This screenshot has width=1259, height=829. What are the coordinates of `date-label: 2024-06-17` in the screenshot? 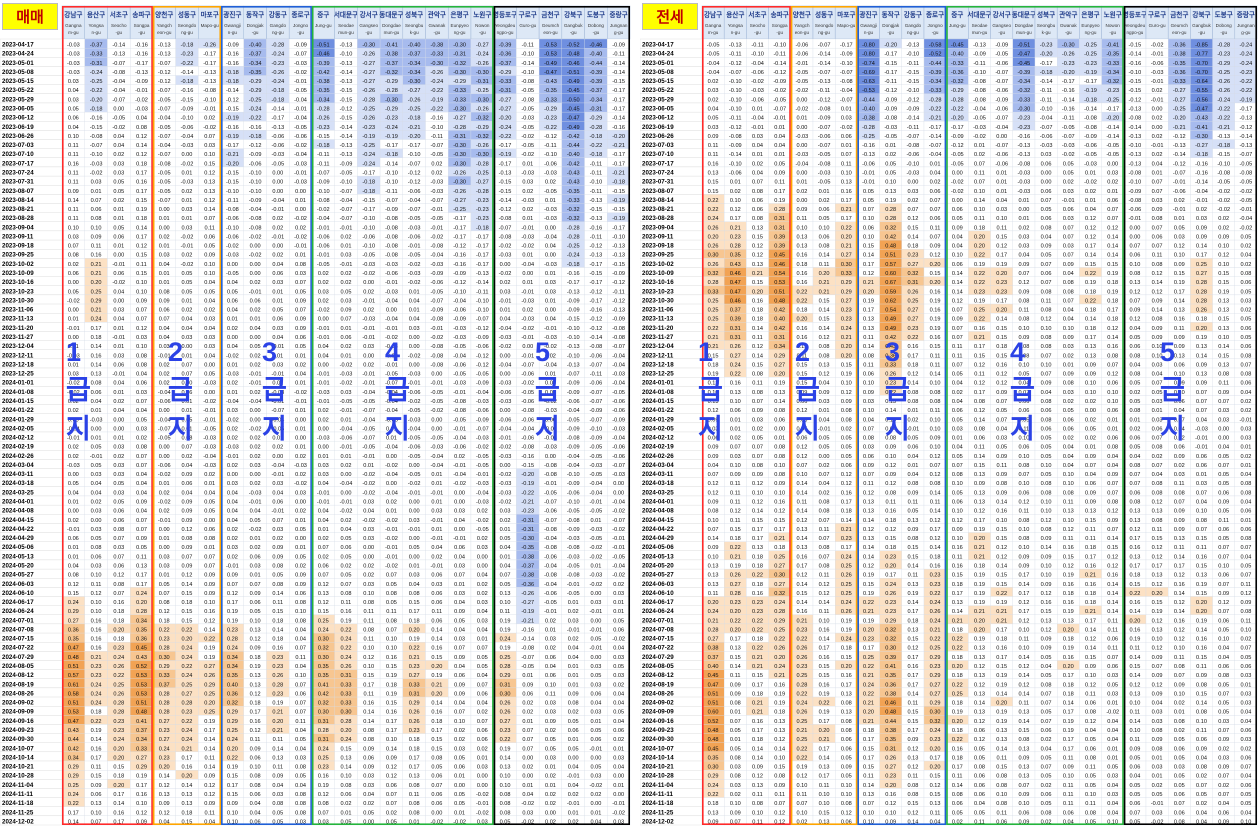 It's located at (18, 602).